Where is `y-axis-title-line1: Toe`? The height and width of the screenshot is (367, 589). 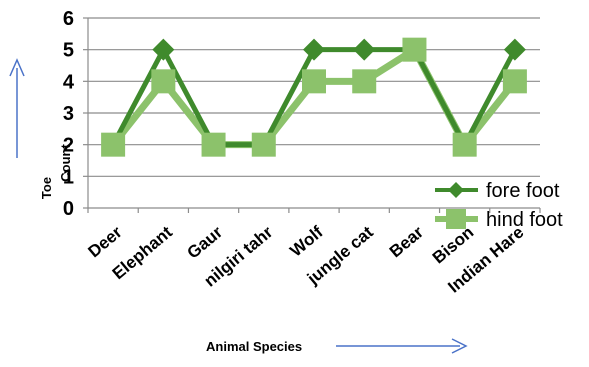
y-axis-title-line1: Toe is located at coordinates (46, 188).